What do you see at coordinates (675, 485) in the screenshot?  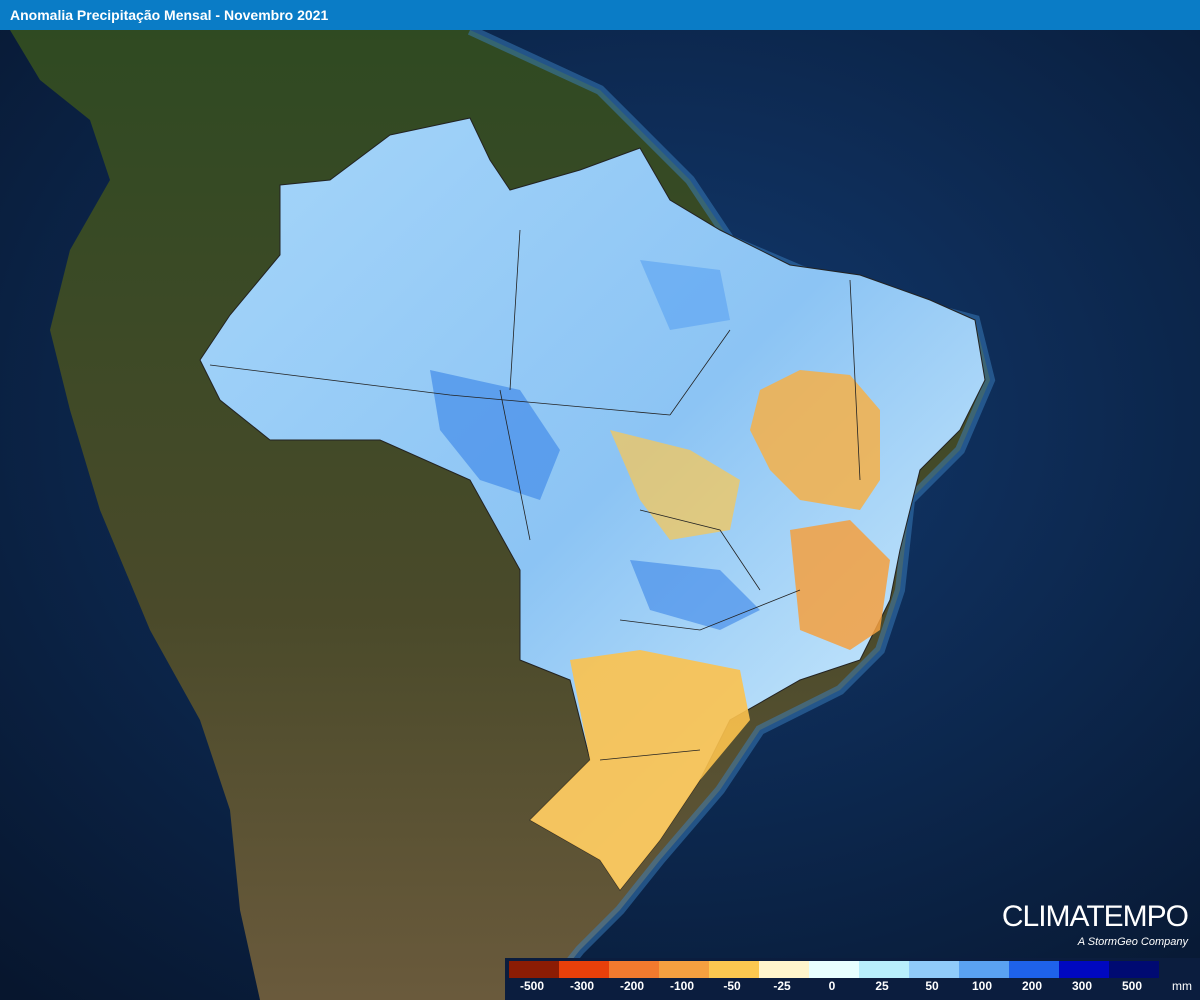 I see `dry-center` at bounding box center [675, 485].